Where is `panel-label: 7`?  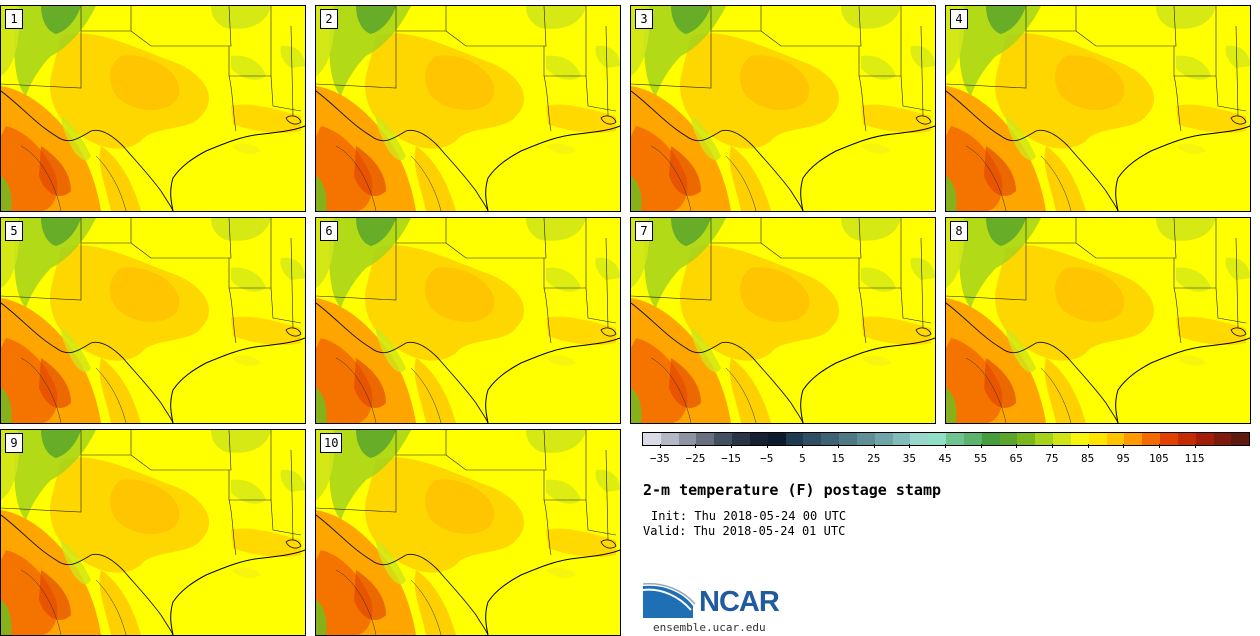 panel-label: 7 is located at coordinates (644, 231).